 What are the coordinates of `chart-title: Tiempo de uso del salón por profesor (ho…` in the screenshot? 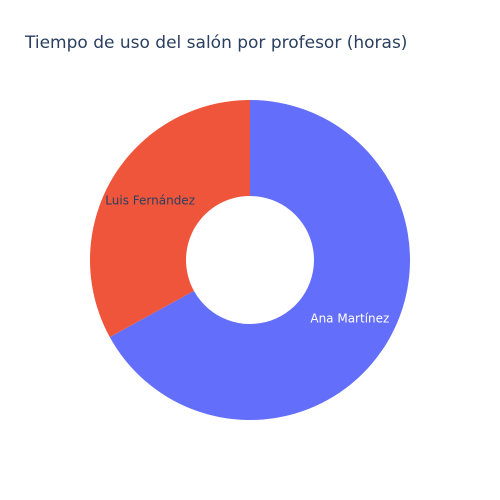 It's located at (216, 43).